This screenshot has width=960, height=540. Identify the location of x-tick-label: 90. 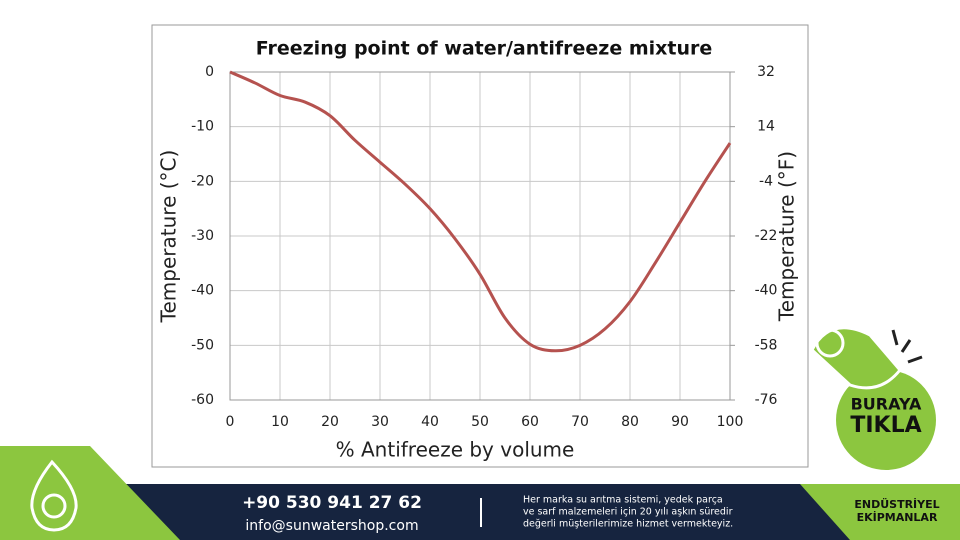
(680, 422).